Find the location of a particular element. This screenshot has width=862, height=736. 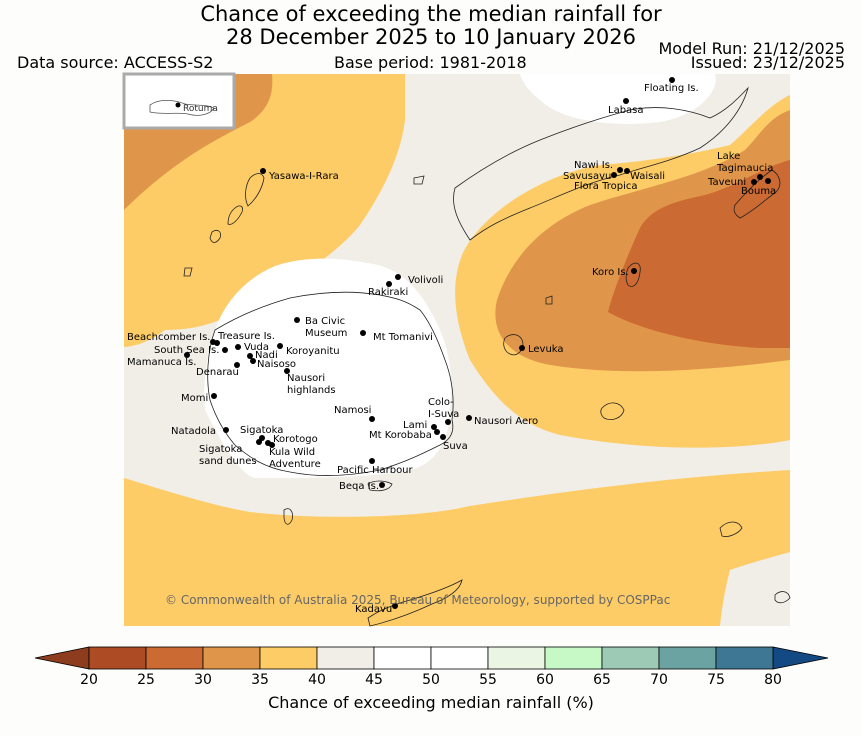

place-colo-i-suva: Colo-I-Suva is located at coordinates (443, 411).